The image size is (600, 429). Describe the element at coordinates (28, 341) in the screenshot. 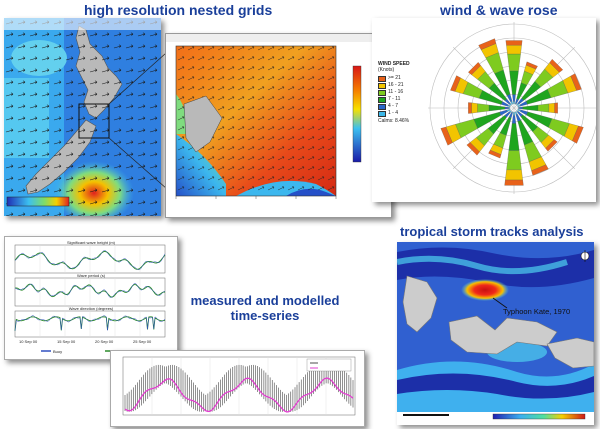

I see `ts-xtick-1: 10 Sep 00` at that location.